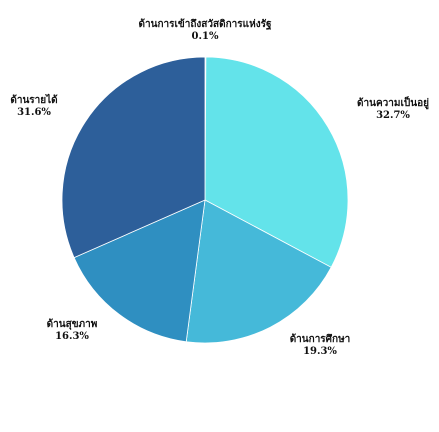 The height and width of the screenshot is (432, 439). I want to click on slice-4-value-label: 16.3%, so click(72, 336).